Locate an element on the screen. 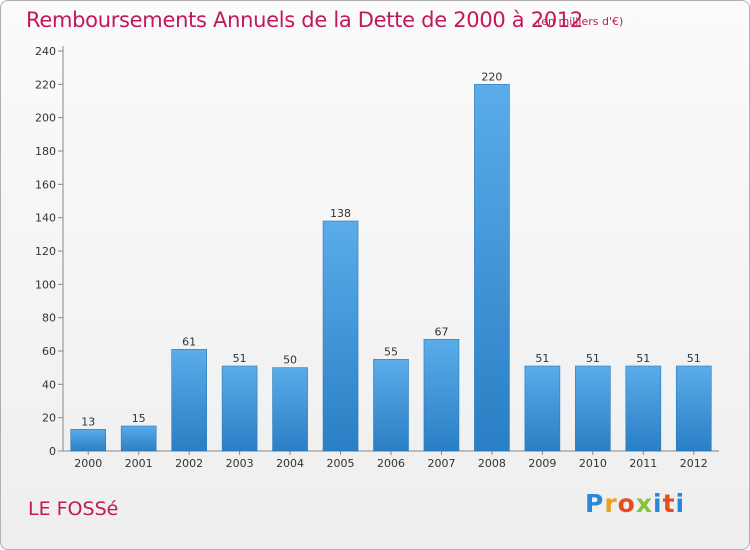 The width and height of the screenshot is (750, 550). bar-2008 is located at coordinates (492, 268).